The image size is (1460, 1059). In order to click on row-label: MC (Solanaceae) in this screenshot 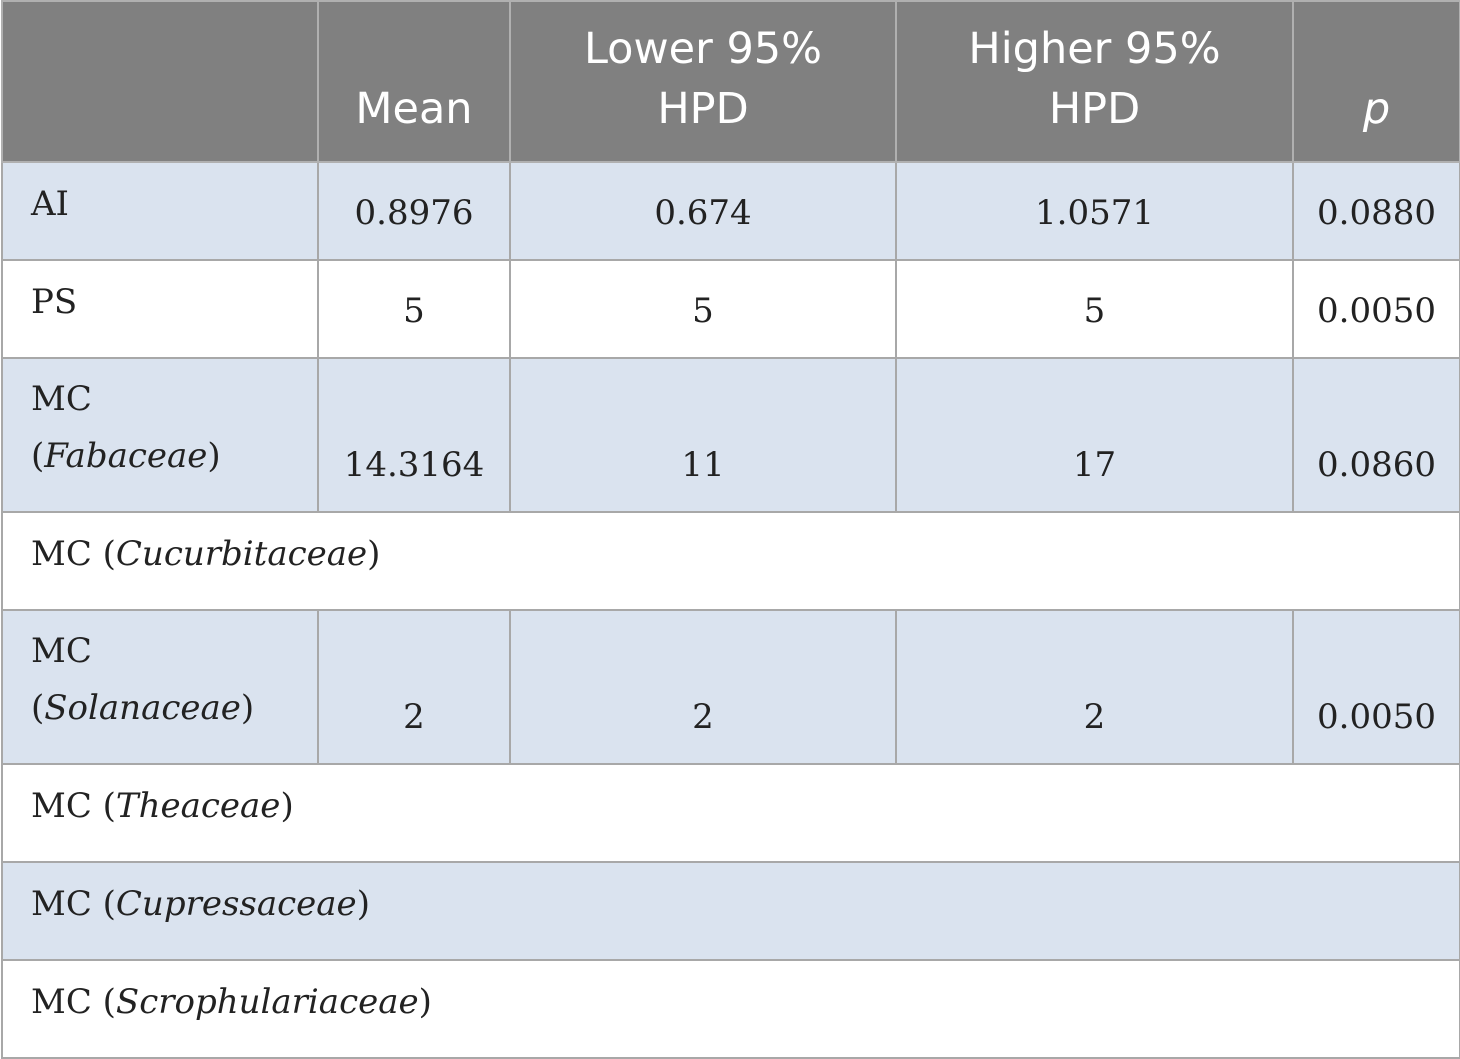, I will do `click(160, 687)`.